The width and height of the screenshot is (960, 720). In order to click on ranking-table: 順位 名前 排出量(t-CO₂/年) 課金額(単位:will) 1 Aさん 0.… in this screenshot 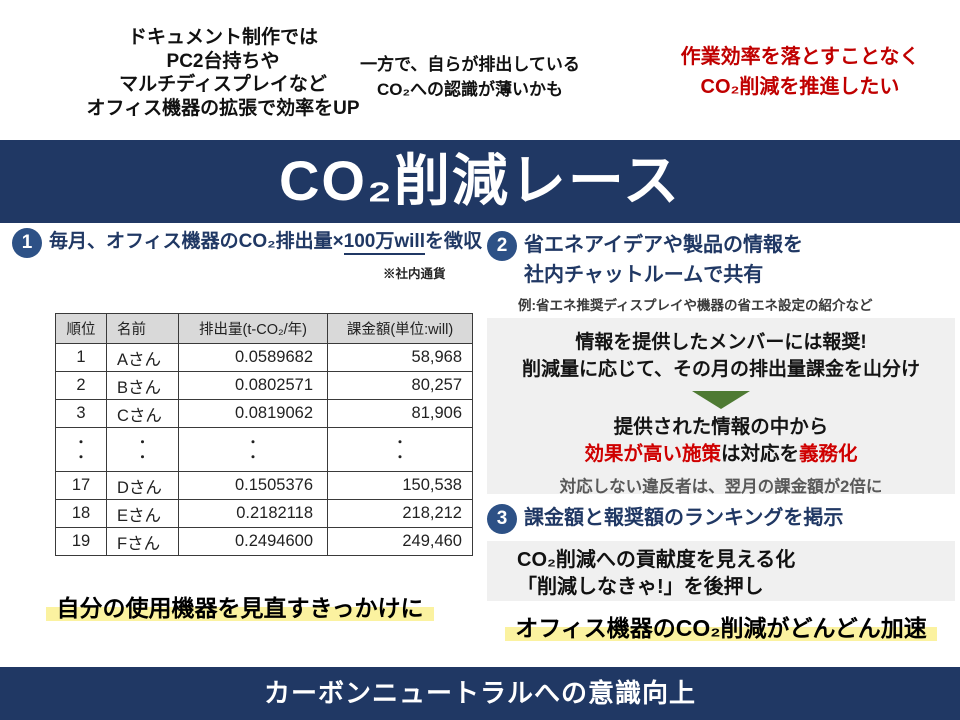, I will do `click(264, 434)`.